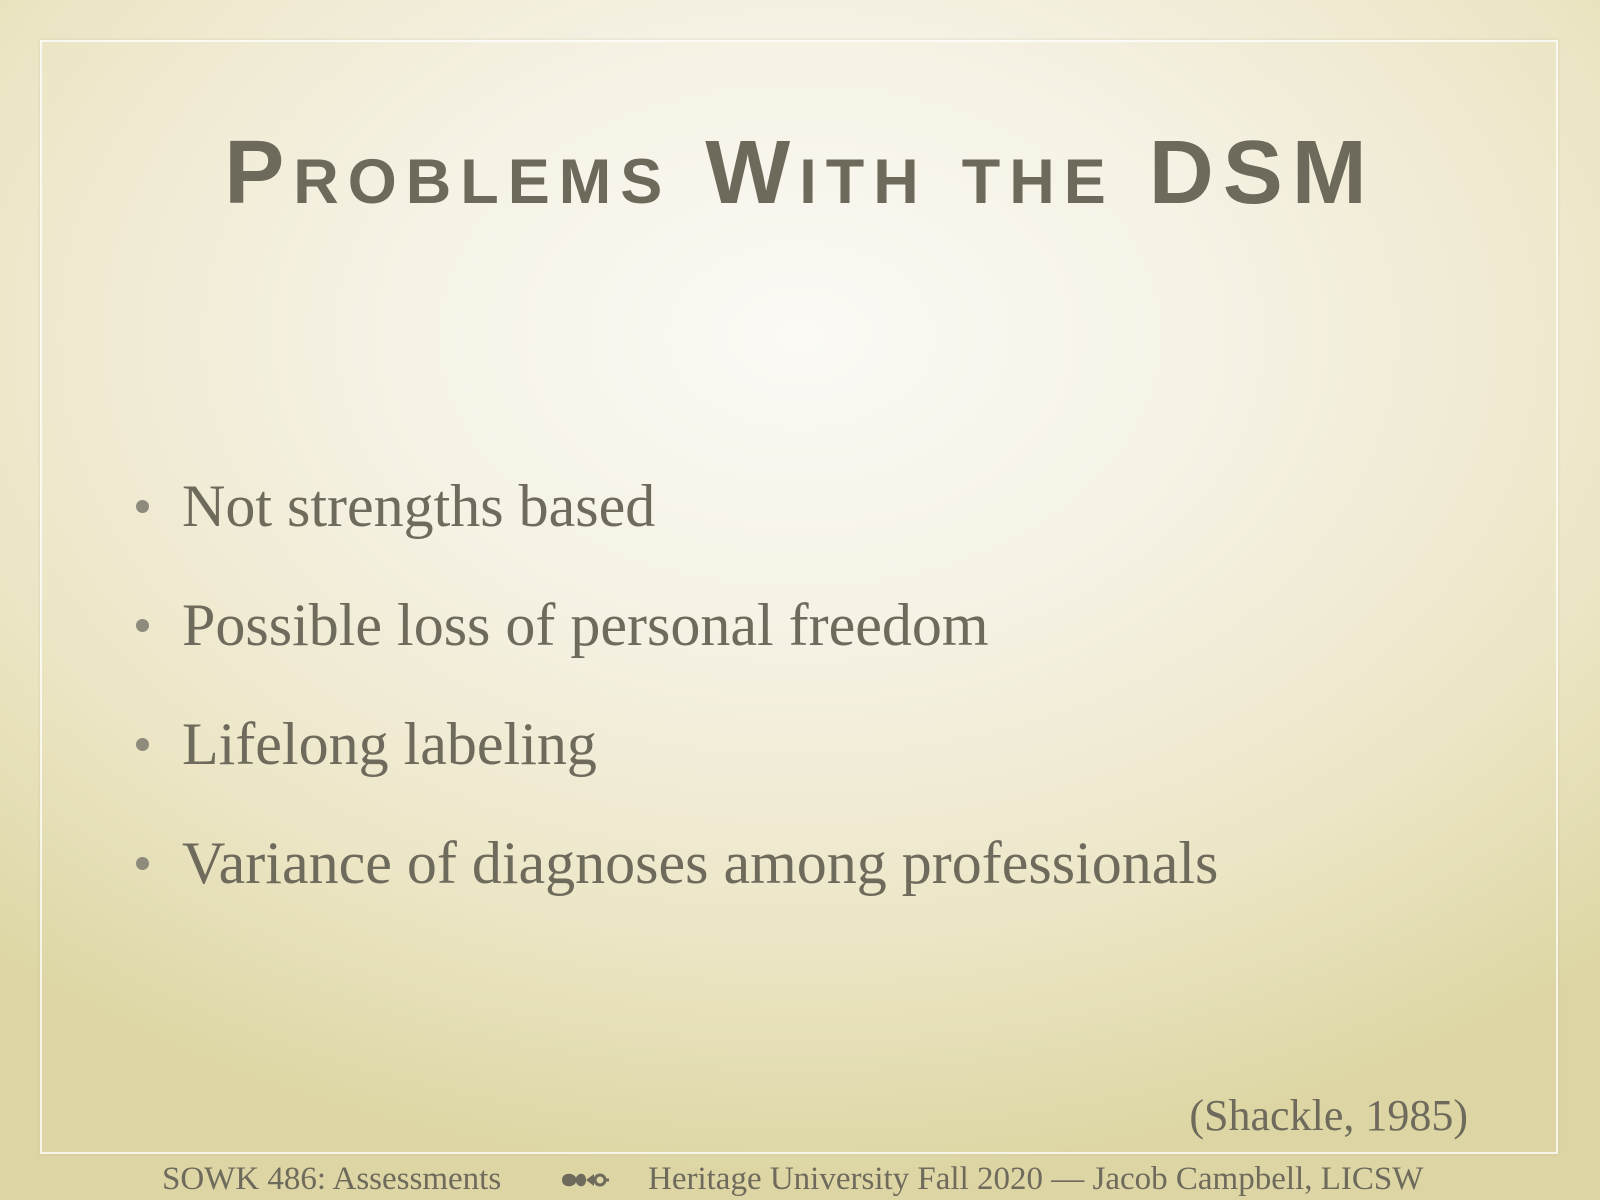 This screenshot has height=1200, width=1600. What do you see at coordinates (585, 1180) in the screenshot?
I see `fleuron-icon` at bounding box center [585, 1180].